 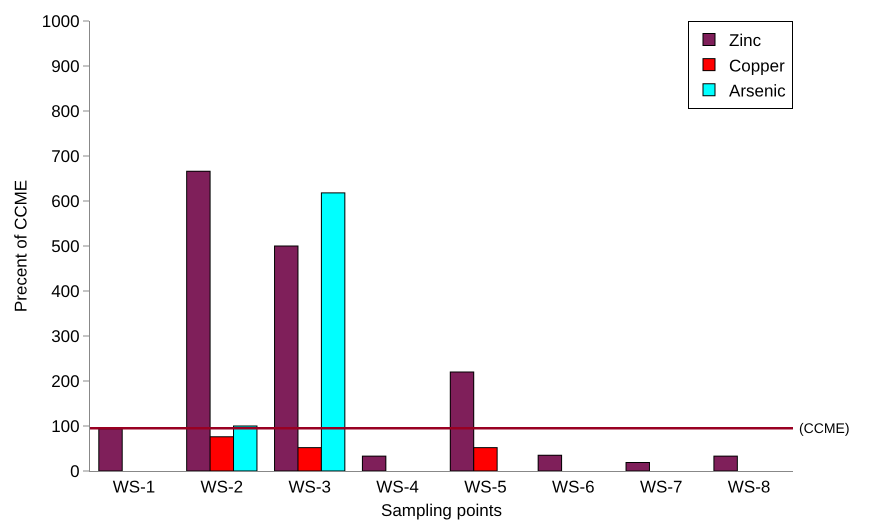 What do you see at coordinates (65, 246) in the screenshot?
I see `y-tick-label: 500` at bounding box center [65, 246].